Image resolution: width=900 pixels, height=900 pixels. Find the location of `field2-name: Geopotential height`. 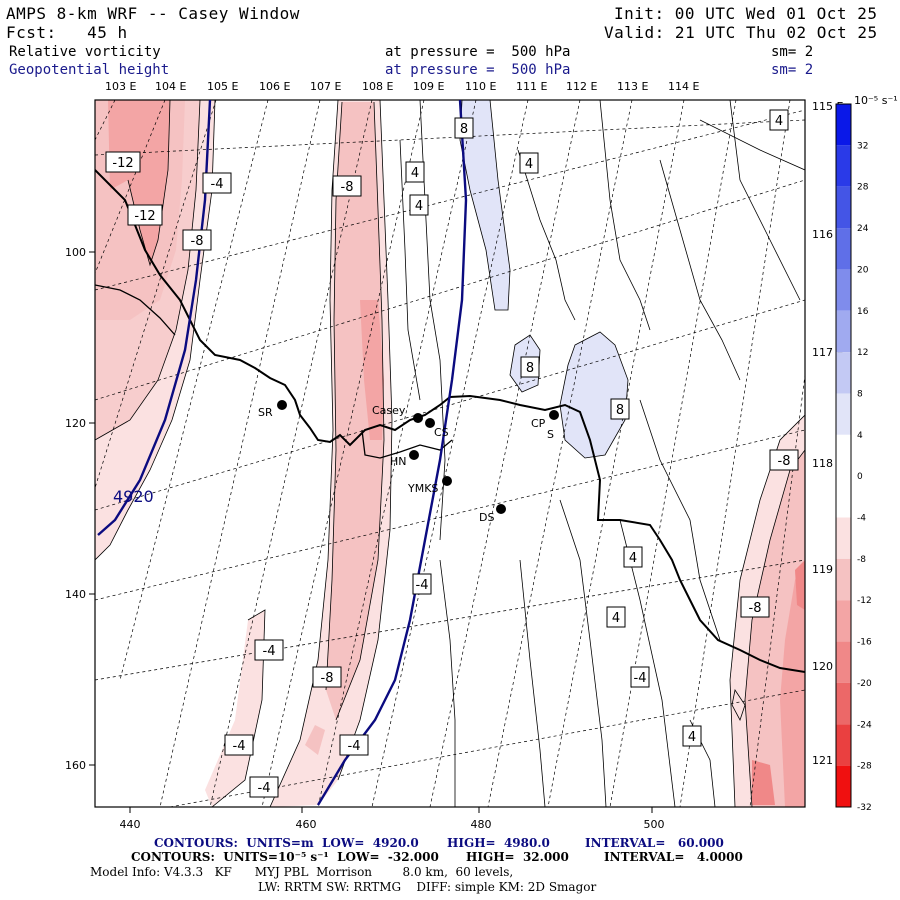

field2-name: Geopotential height is located at coordinates (89, 70).